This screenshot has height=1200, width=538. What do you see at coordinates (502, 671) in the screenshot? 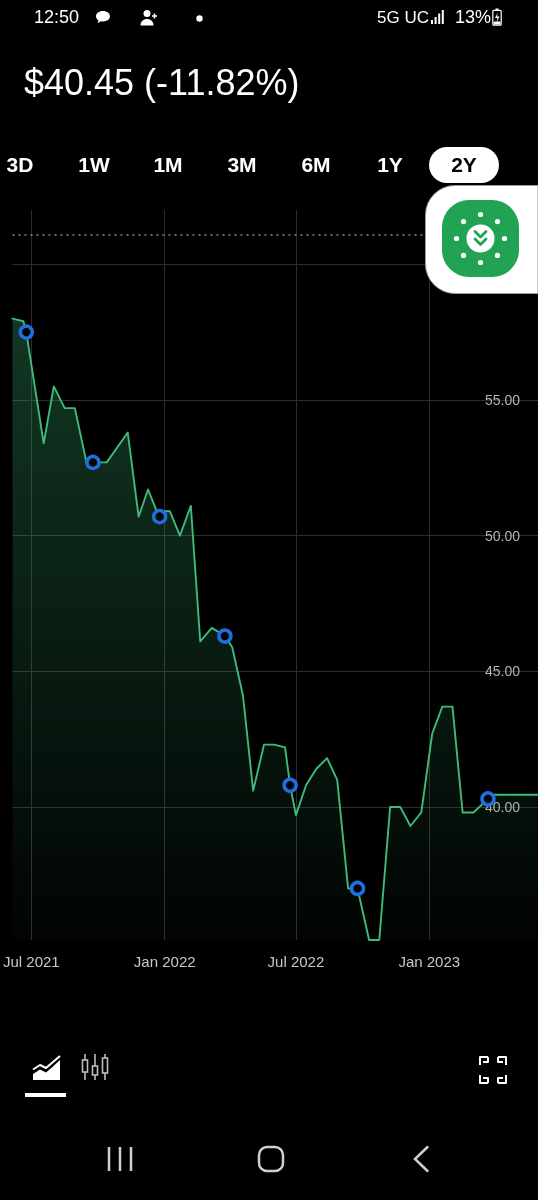
I see `y-tick-label: 45.00` at bounding box center [502, 671].